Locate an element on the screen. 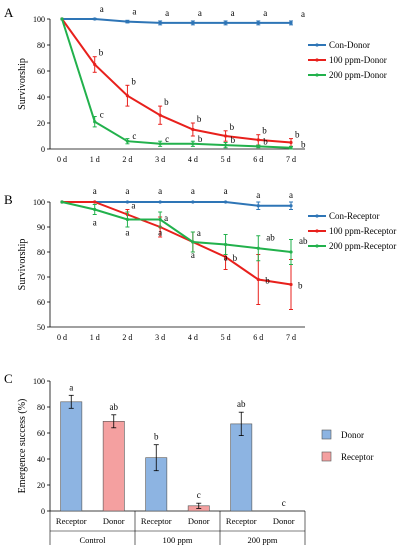 Image resolution: width=415 pixels, height=550 pixels. y-tick-label: 50 is located at coordinates (41, 327).